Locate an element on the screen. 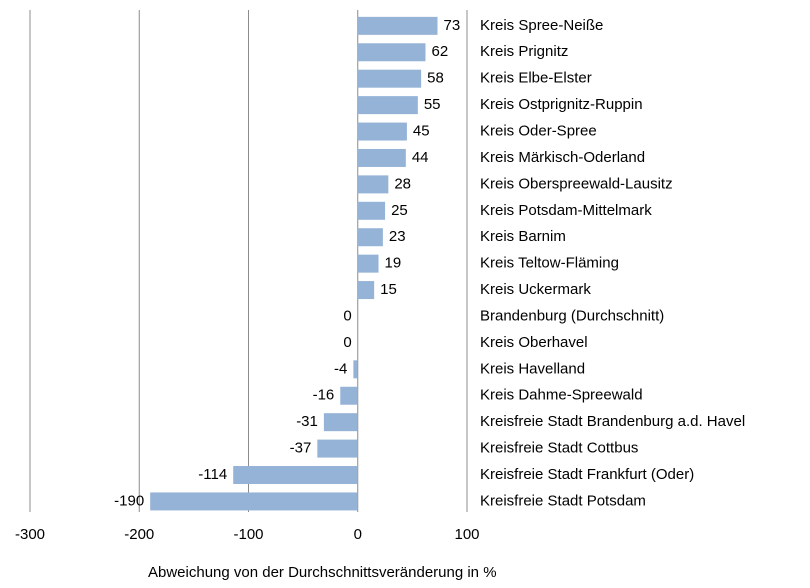  category-label: Kreisfreie Stadt Cottbus is located at coordinates (559, 448).